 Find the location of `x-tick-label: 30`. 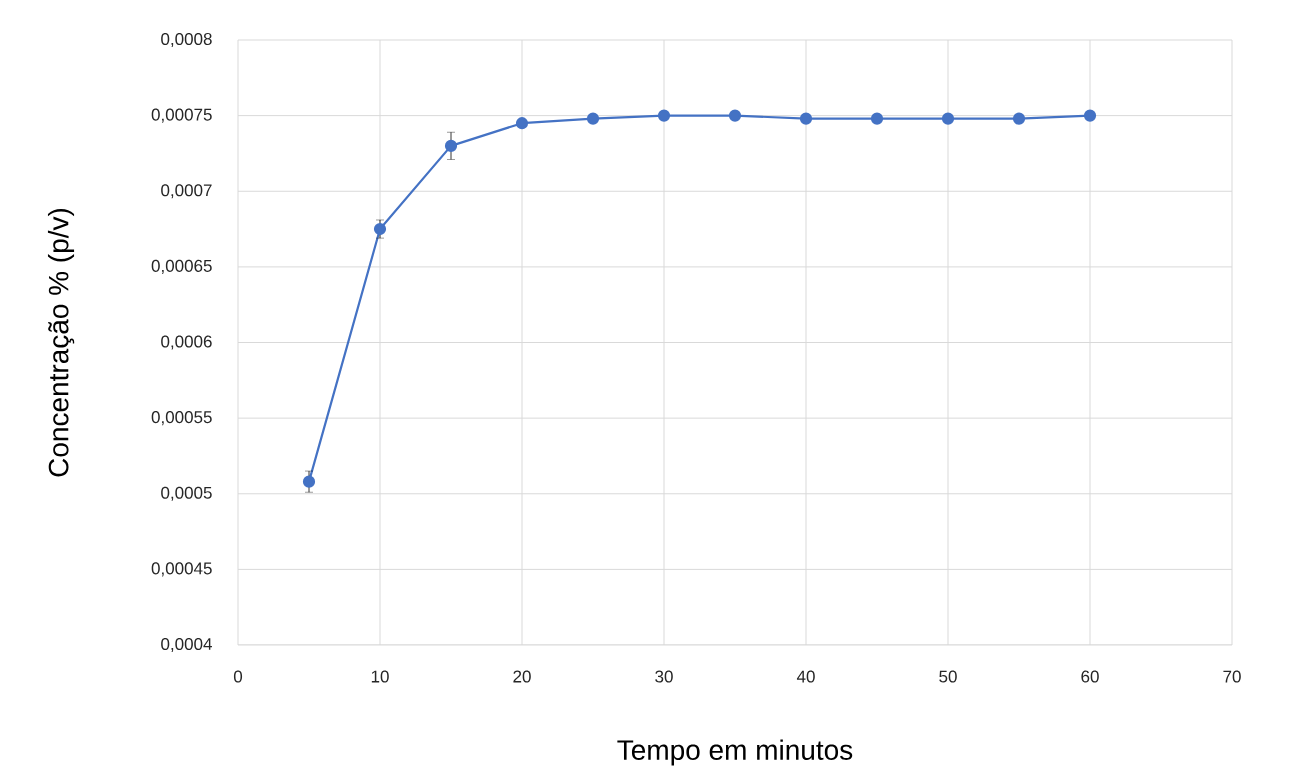

x-tick-label: 30 is located at coordinates (664, 676).